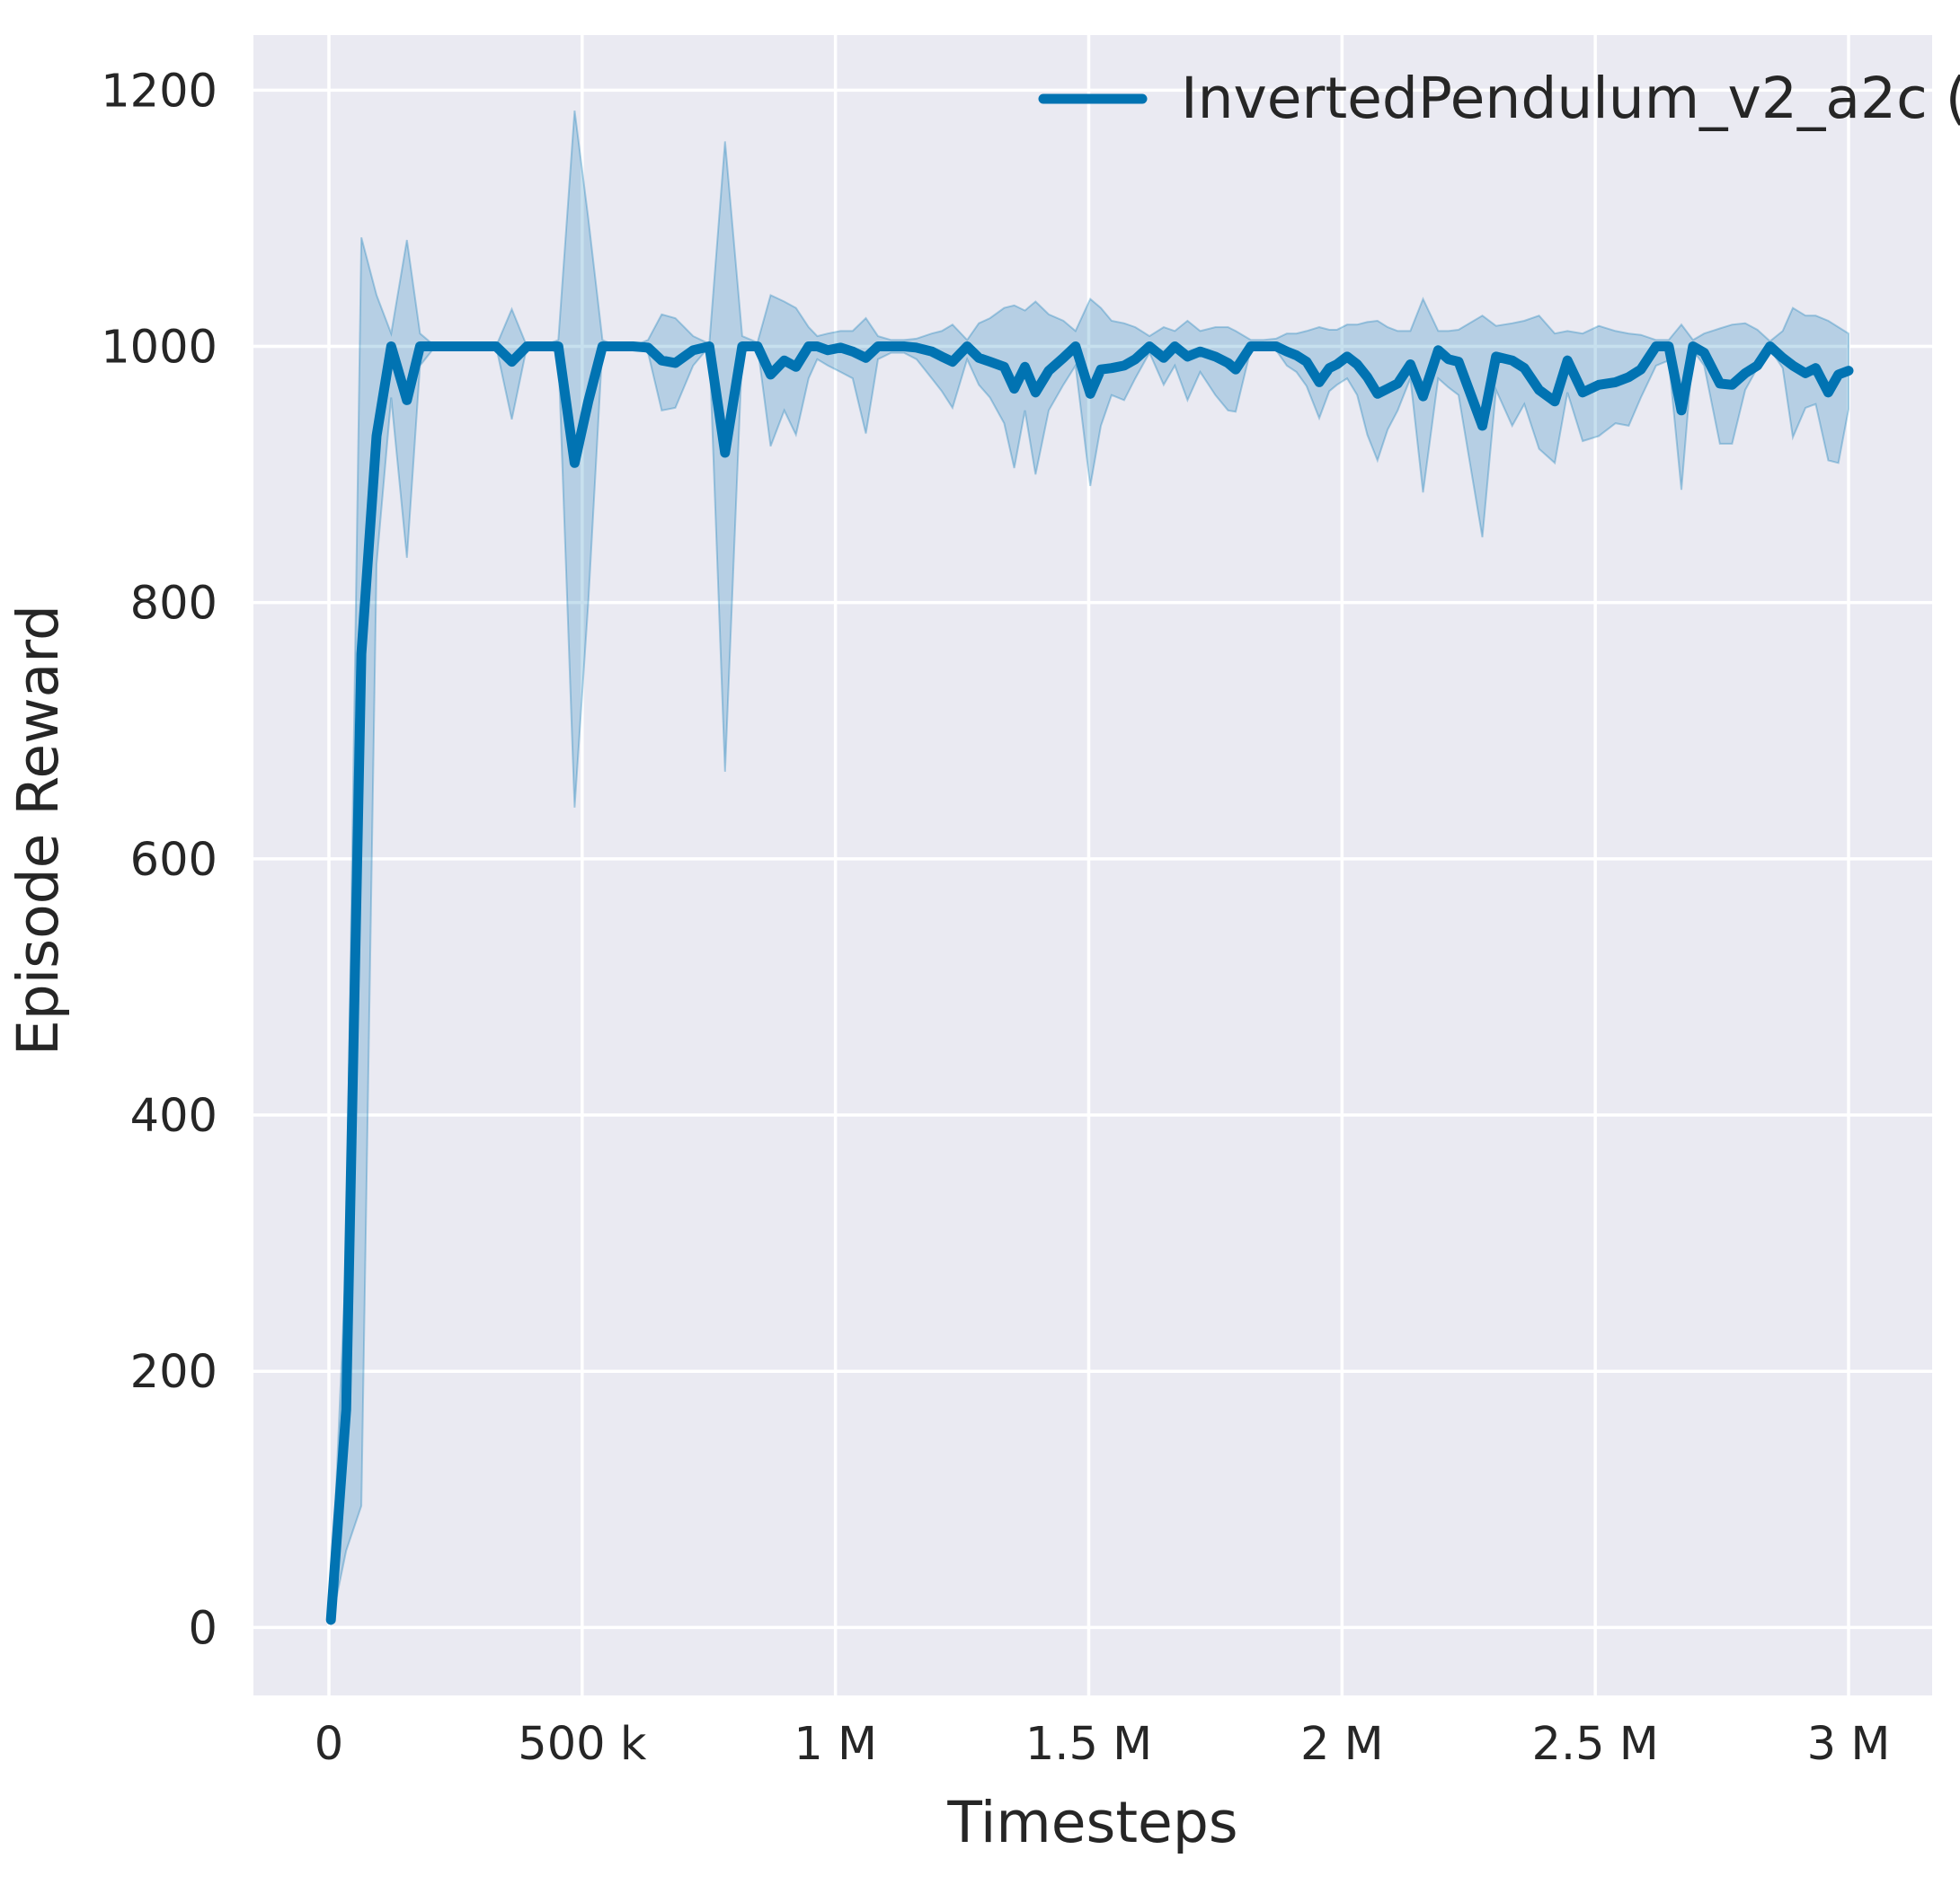 This screenshot has width=1960, height=1885. I want to click on x-tick-label: 2 M, so click(1342, 1744).